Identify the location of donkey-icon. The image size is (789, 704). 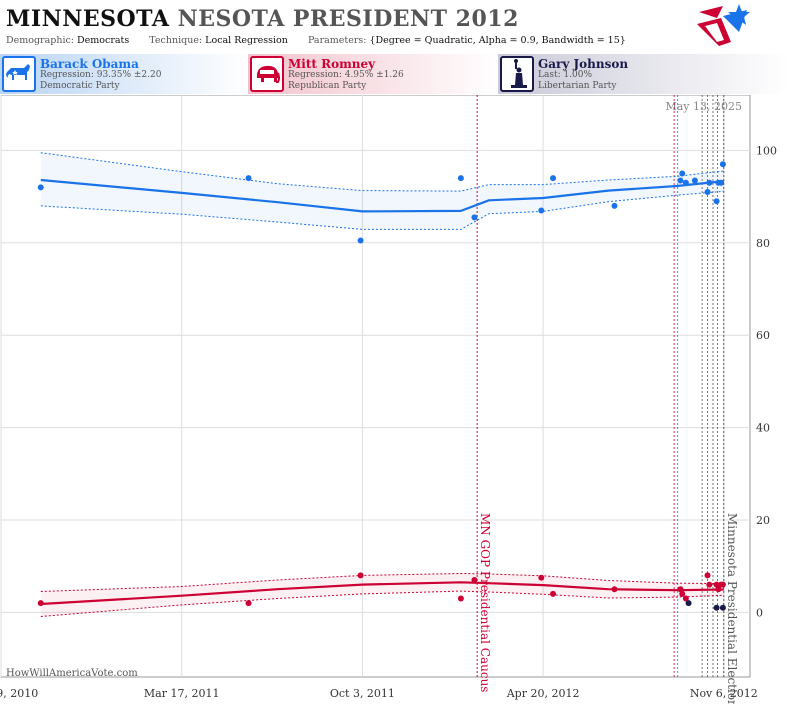
(19, 74).